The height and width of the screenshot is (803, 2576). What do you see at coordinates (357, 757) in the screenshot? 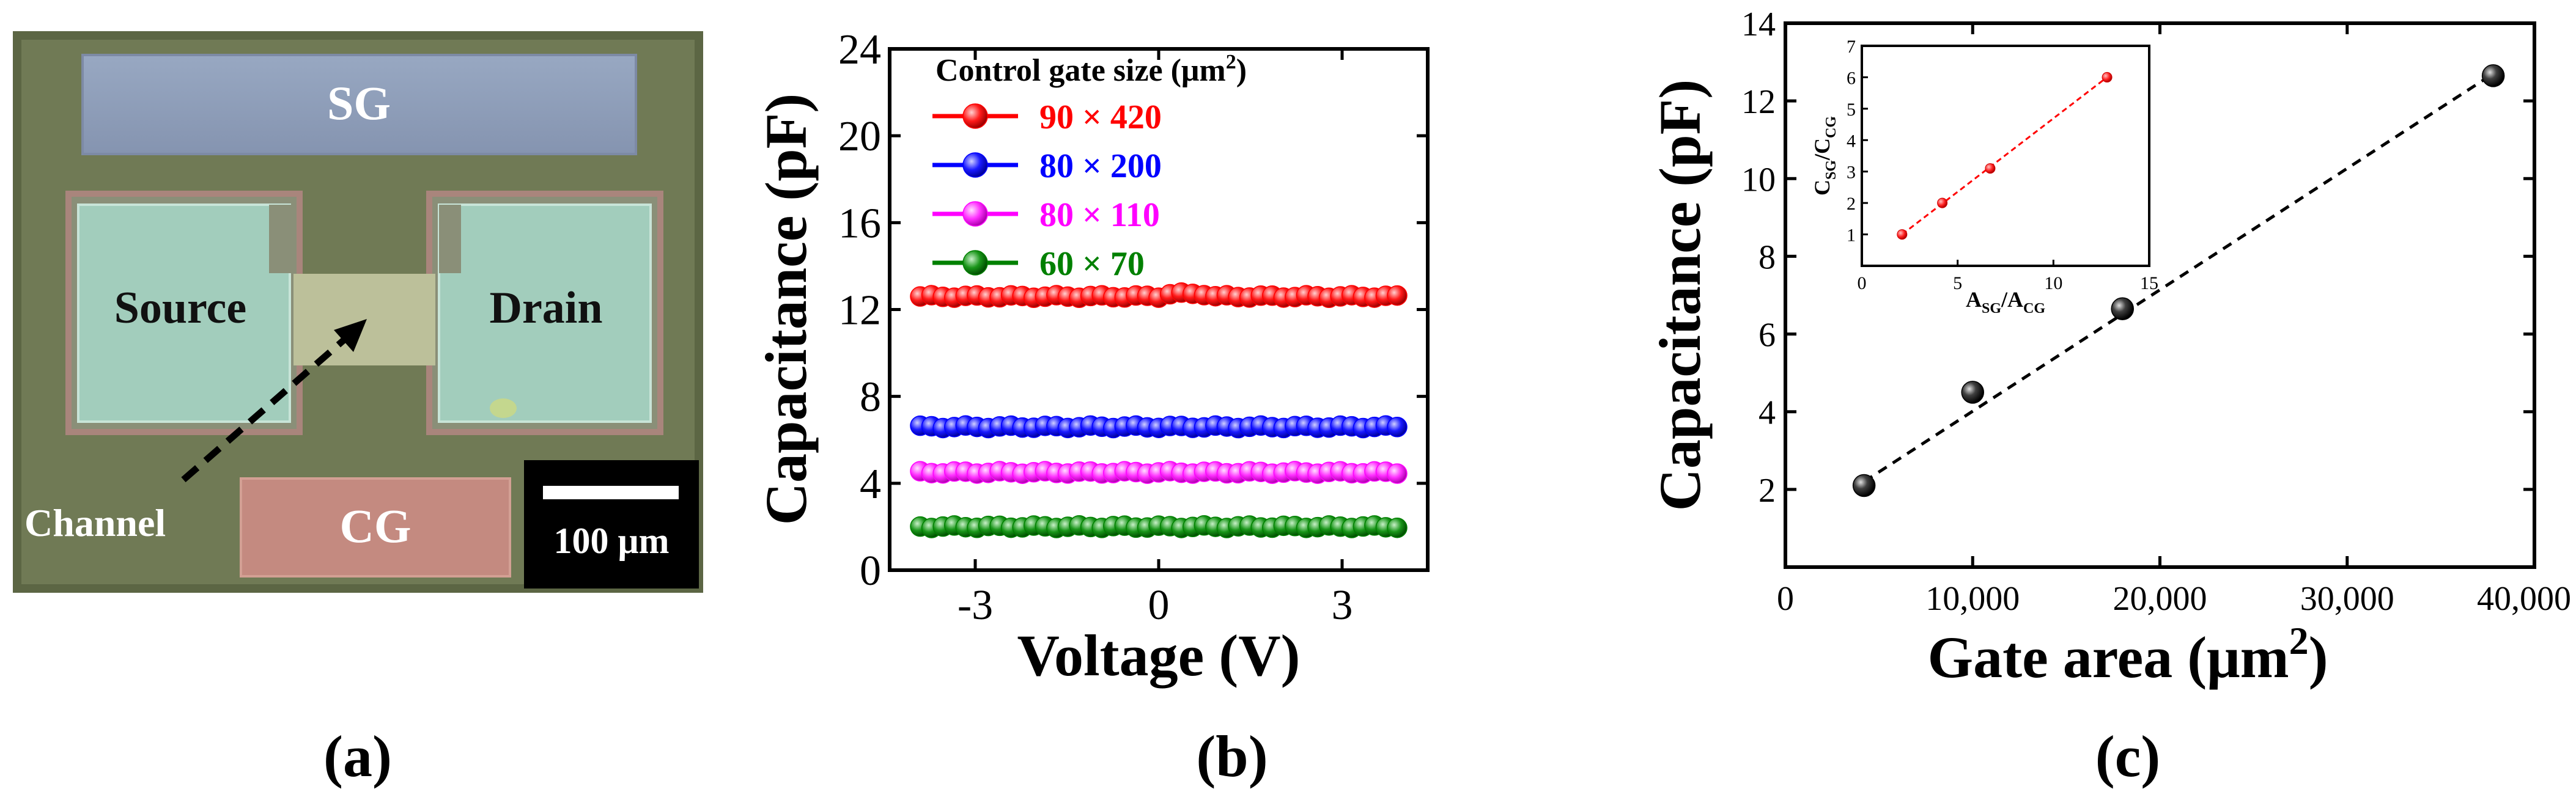
I see `panel-a-label: (a)` at bounding box center [357, 757].